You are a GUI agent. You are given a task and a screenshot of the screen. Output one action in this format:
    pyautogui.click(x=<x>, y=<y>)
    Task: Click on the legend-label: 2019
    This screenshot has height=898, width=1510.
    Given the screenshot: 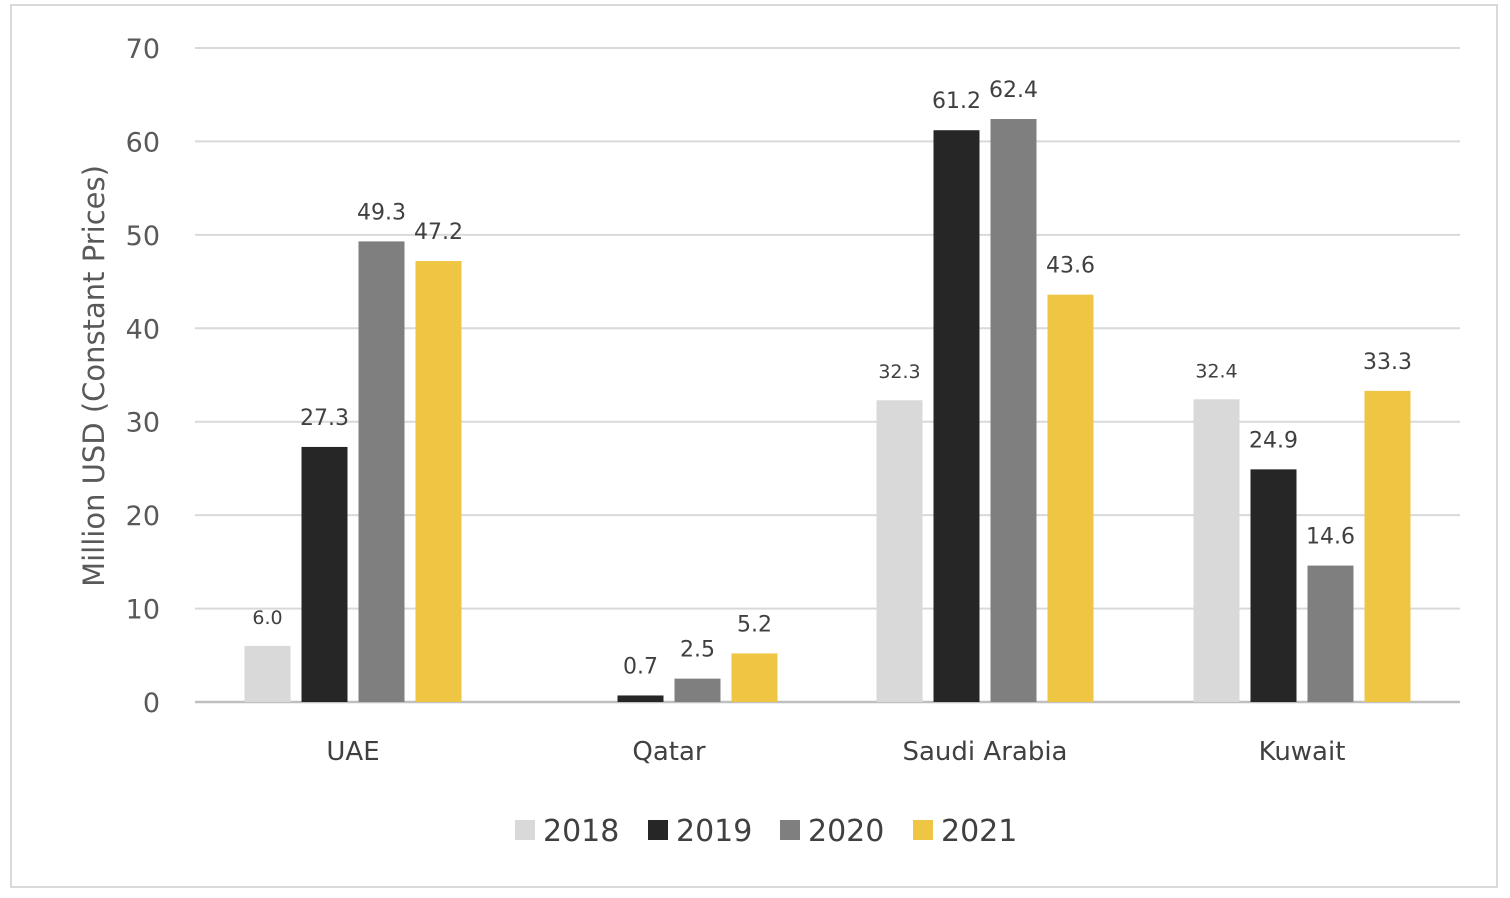 What is the action you would take?
    pyautogui.click(x=714, y=831)
    